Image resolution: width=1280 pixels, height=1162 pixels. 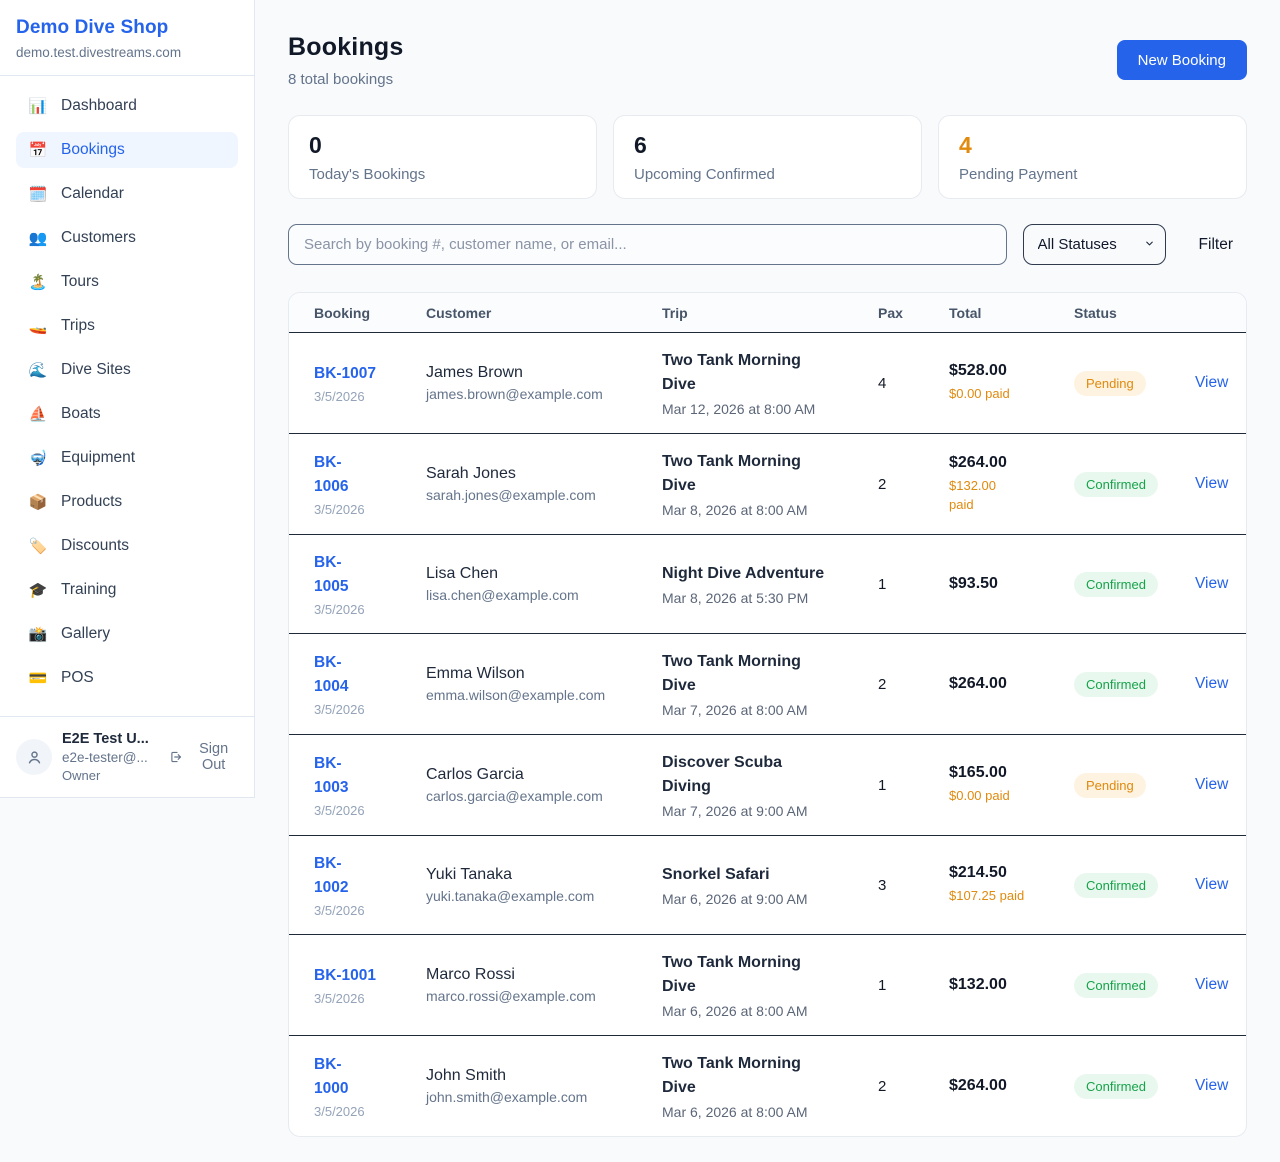 What do you see at coordinates (1094, 244) in the screenshot?
I see `status-select: All Statuses` at bounding box center [1094, 244].